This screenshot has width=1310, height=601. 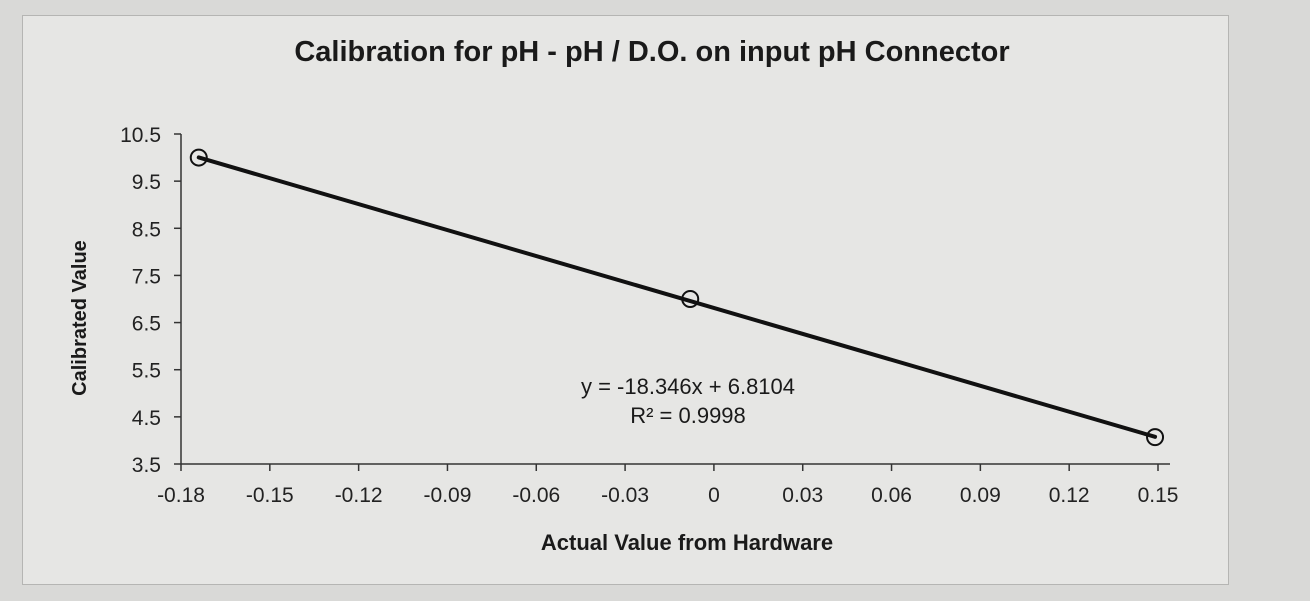 I want to click on y-tick-label: 5.5, so click(x=146, y=371).